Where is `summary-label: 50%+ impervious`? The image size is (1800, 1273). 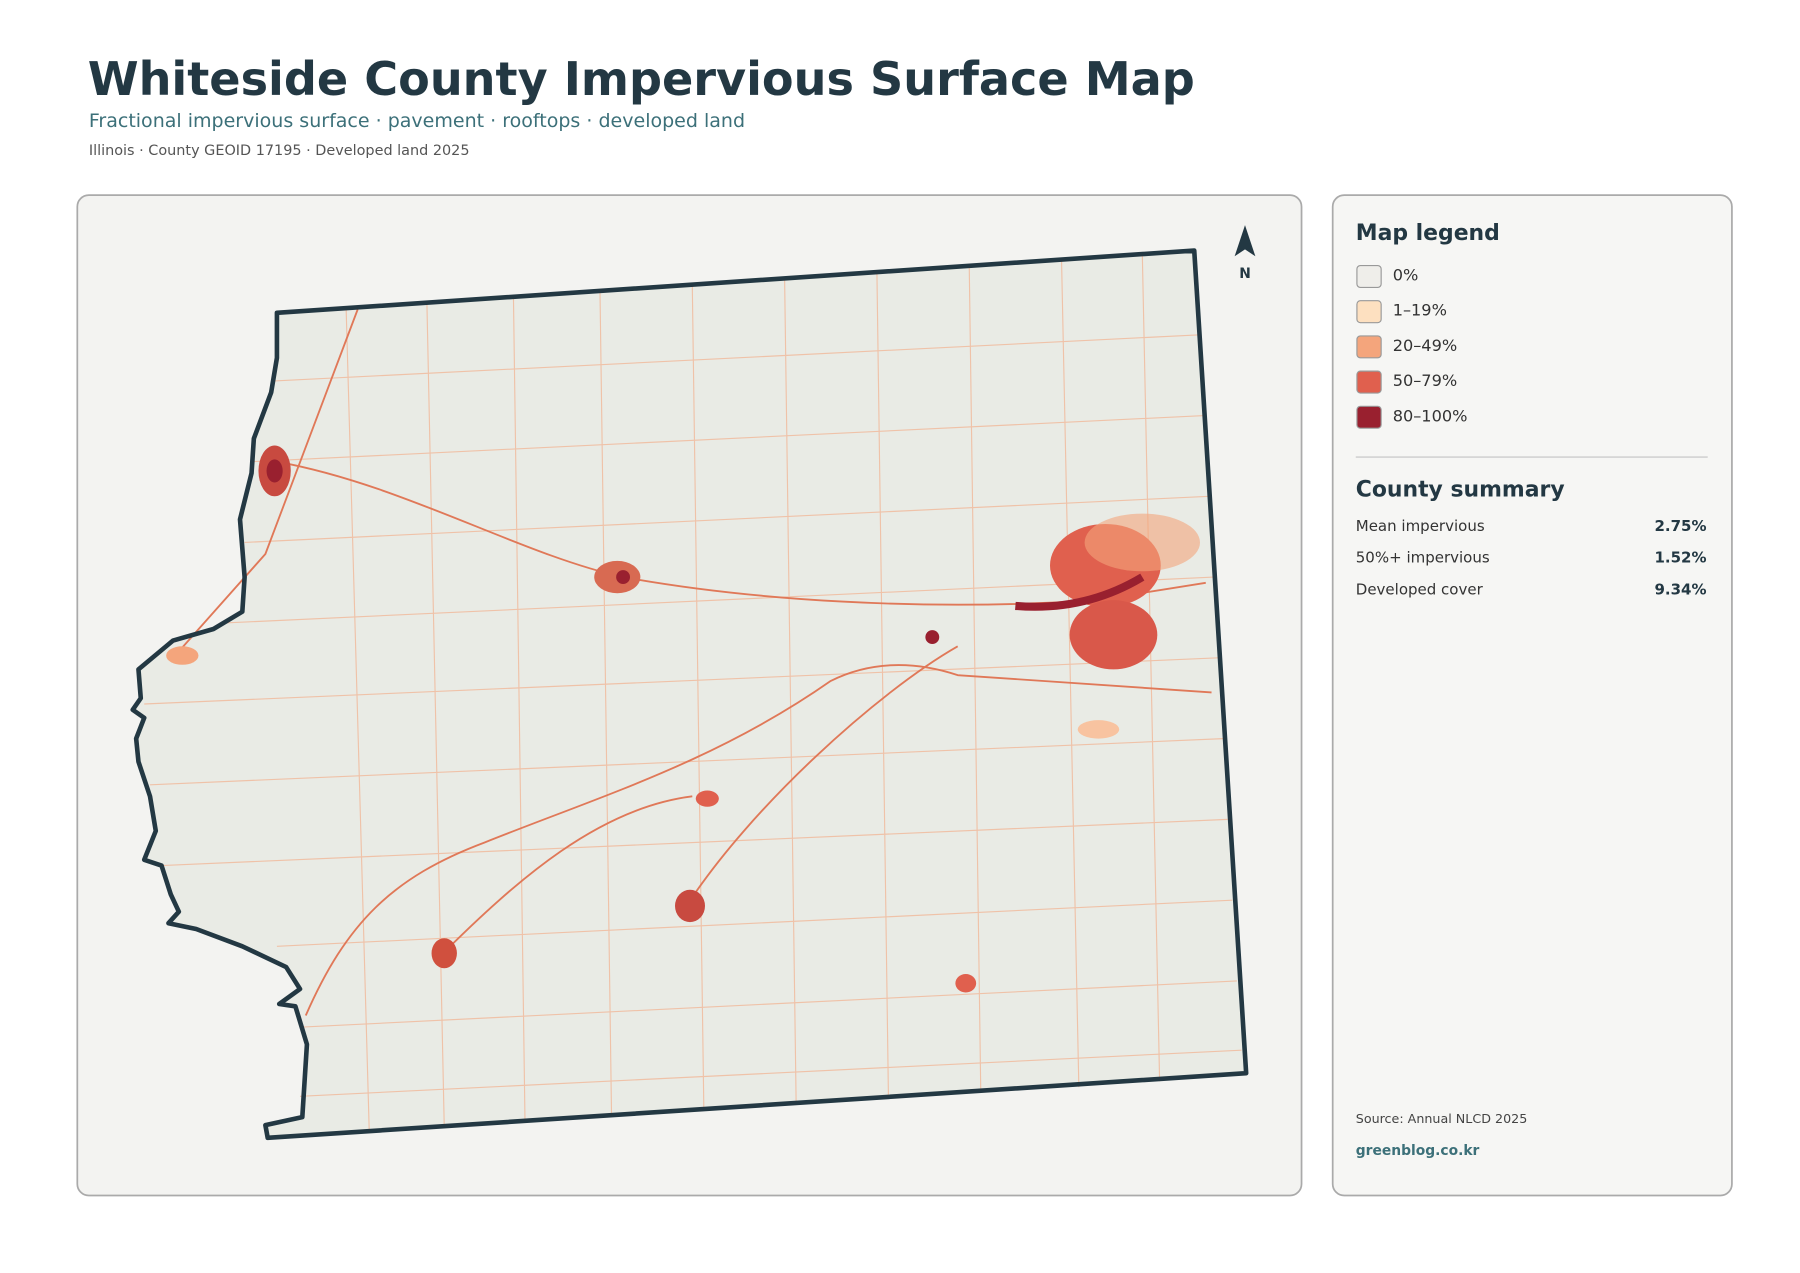 summary-label: 50%+ impervious is located at coordinates (1423, 558).